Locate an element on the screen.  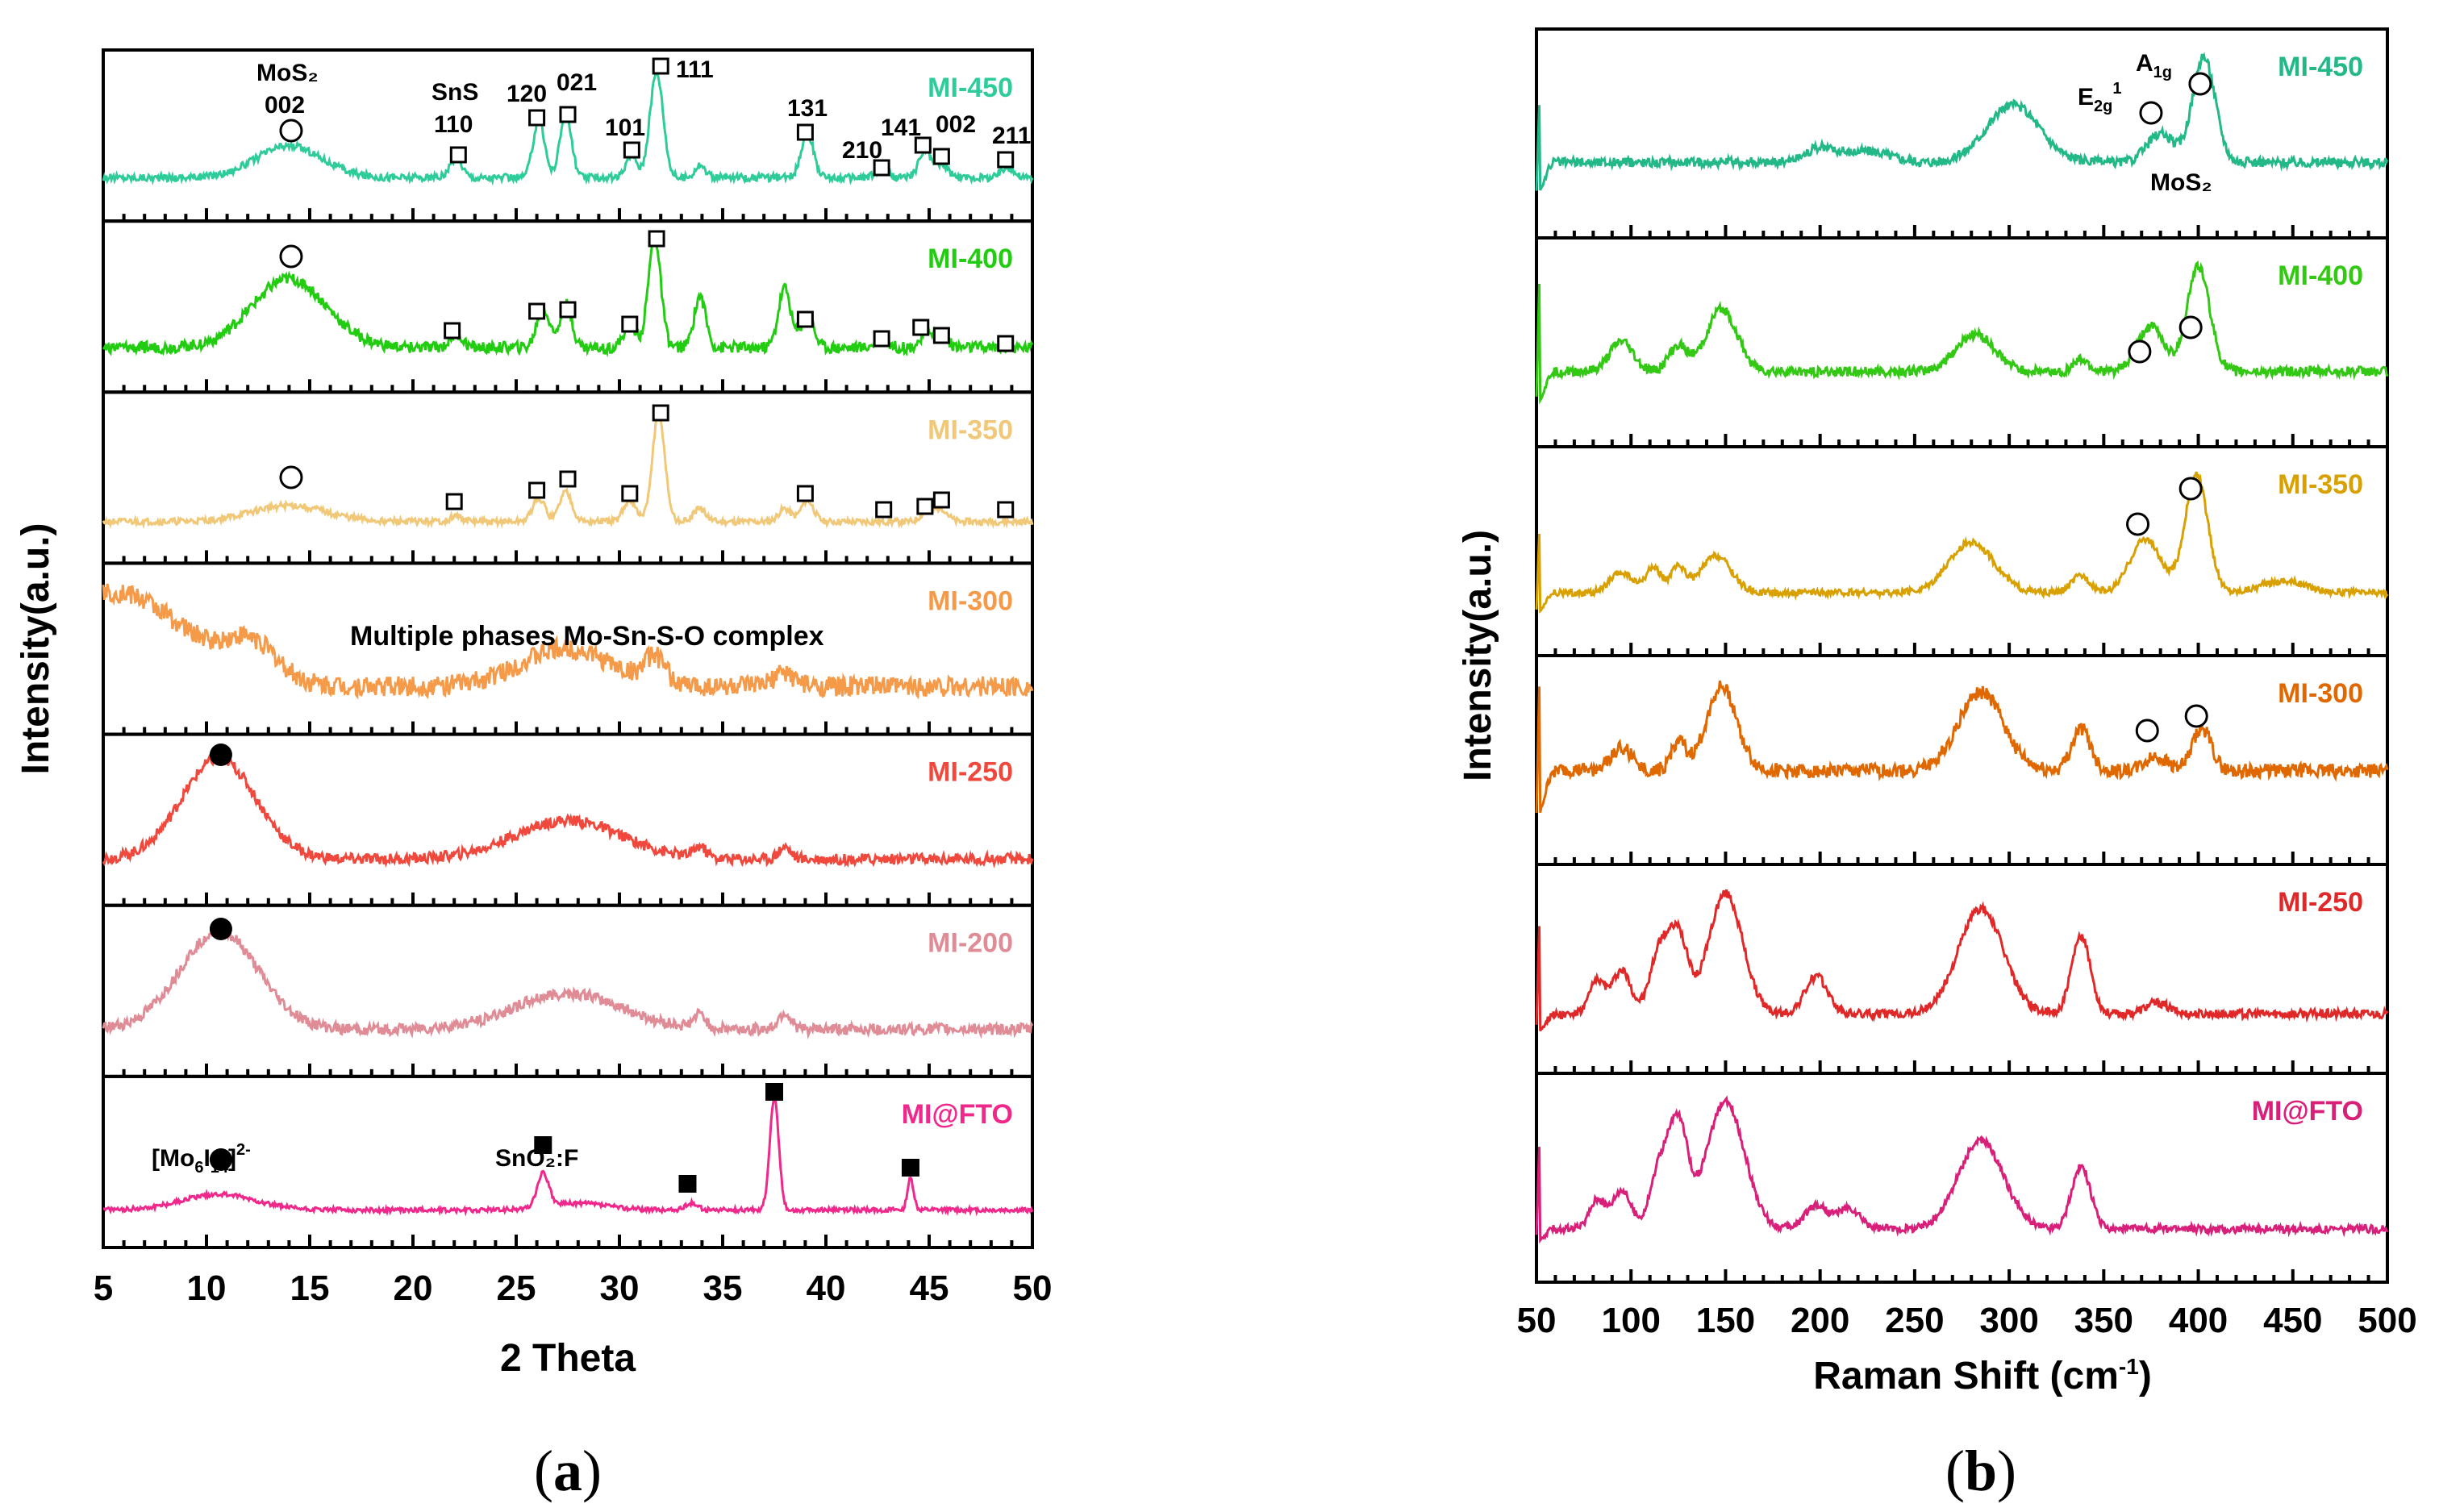
raman-x-axis-title: Raman Shift (cm-1) is located at coordinates (1983, 1375).